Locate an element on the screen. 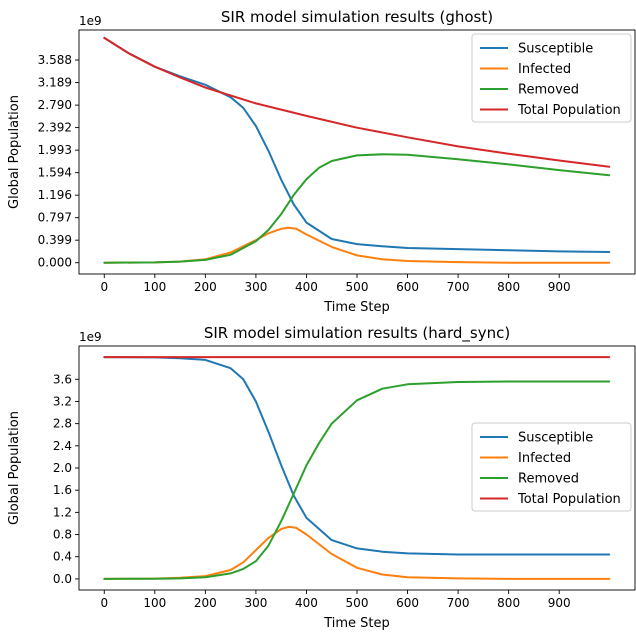 The image size is (636, 635). chart0-x-axis-label: Time Step is located at coordinates (356, 307).